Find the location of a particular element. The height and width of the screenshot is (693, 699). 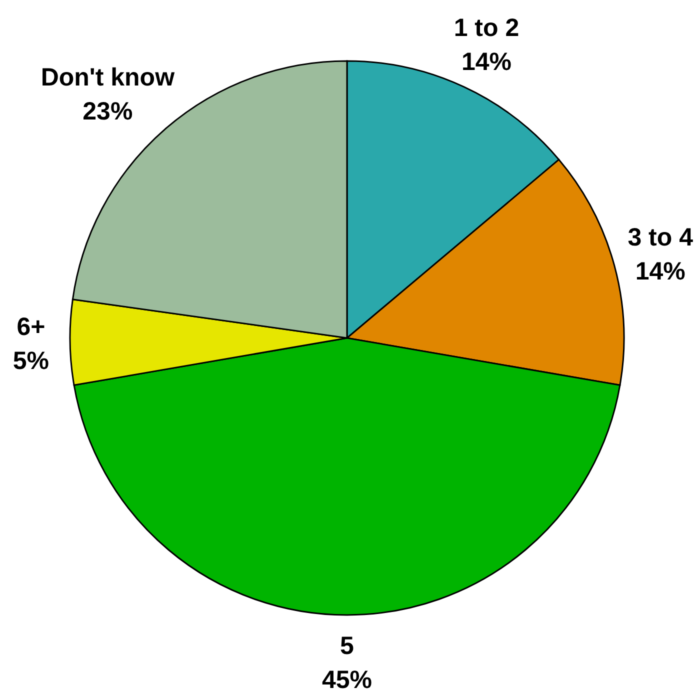

slice-label: 1 to 2 is located at coordinates (487, 28).